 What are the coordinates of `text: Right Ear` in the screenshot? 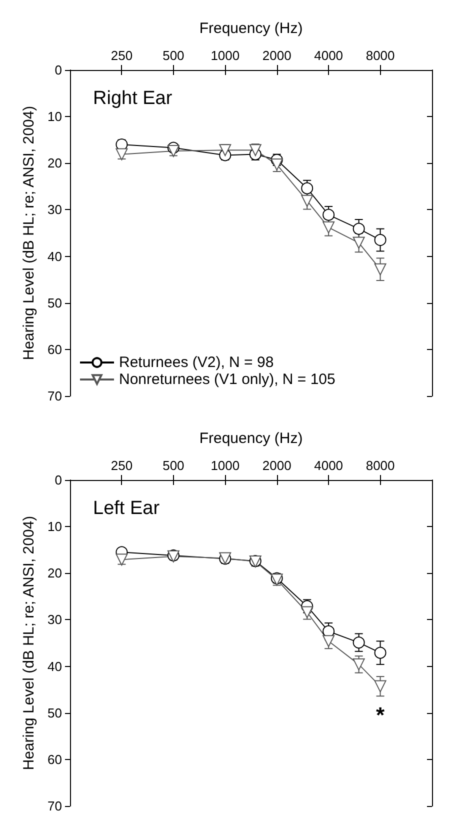 It's located at (133, 98).